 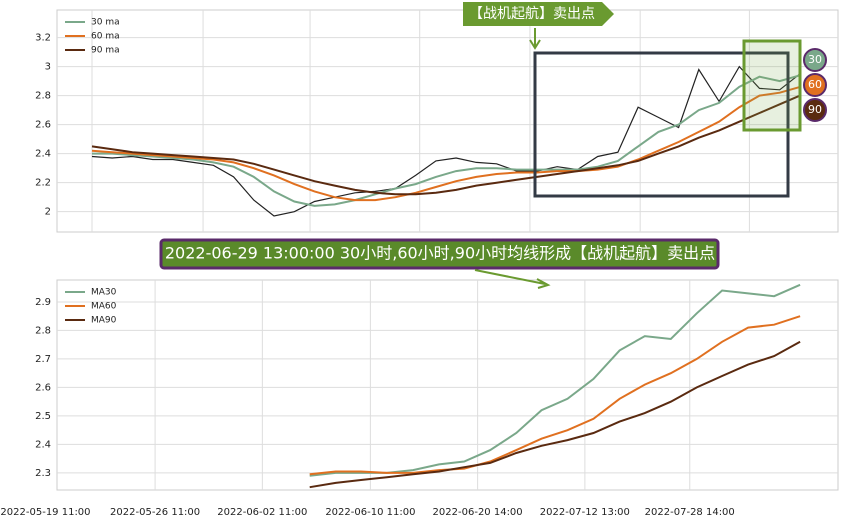 I want to click on x-tick-label: 2022-06-20 14:00, so click(x=478, y=512).